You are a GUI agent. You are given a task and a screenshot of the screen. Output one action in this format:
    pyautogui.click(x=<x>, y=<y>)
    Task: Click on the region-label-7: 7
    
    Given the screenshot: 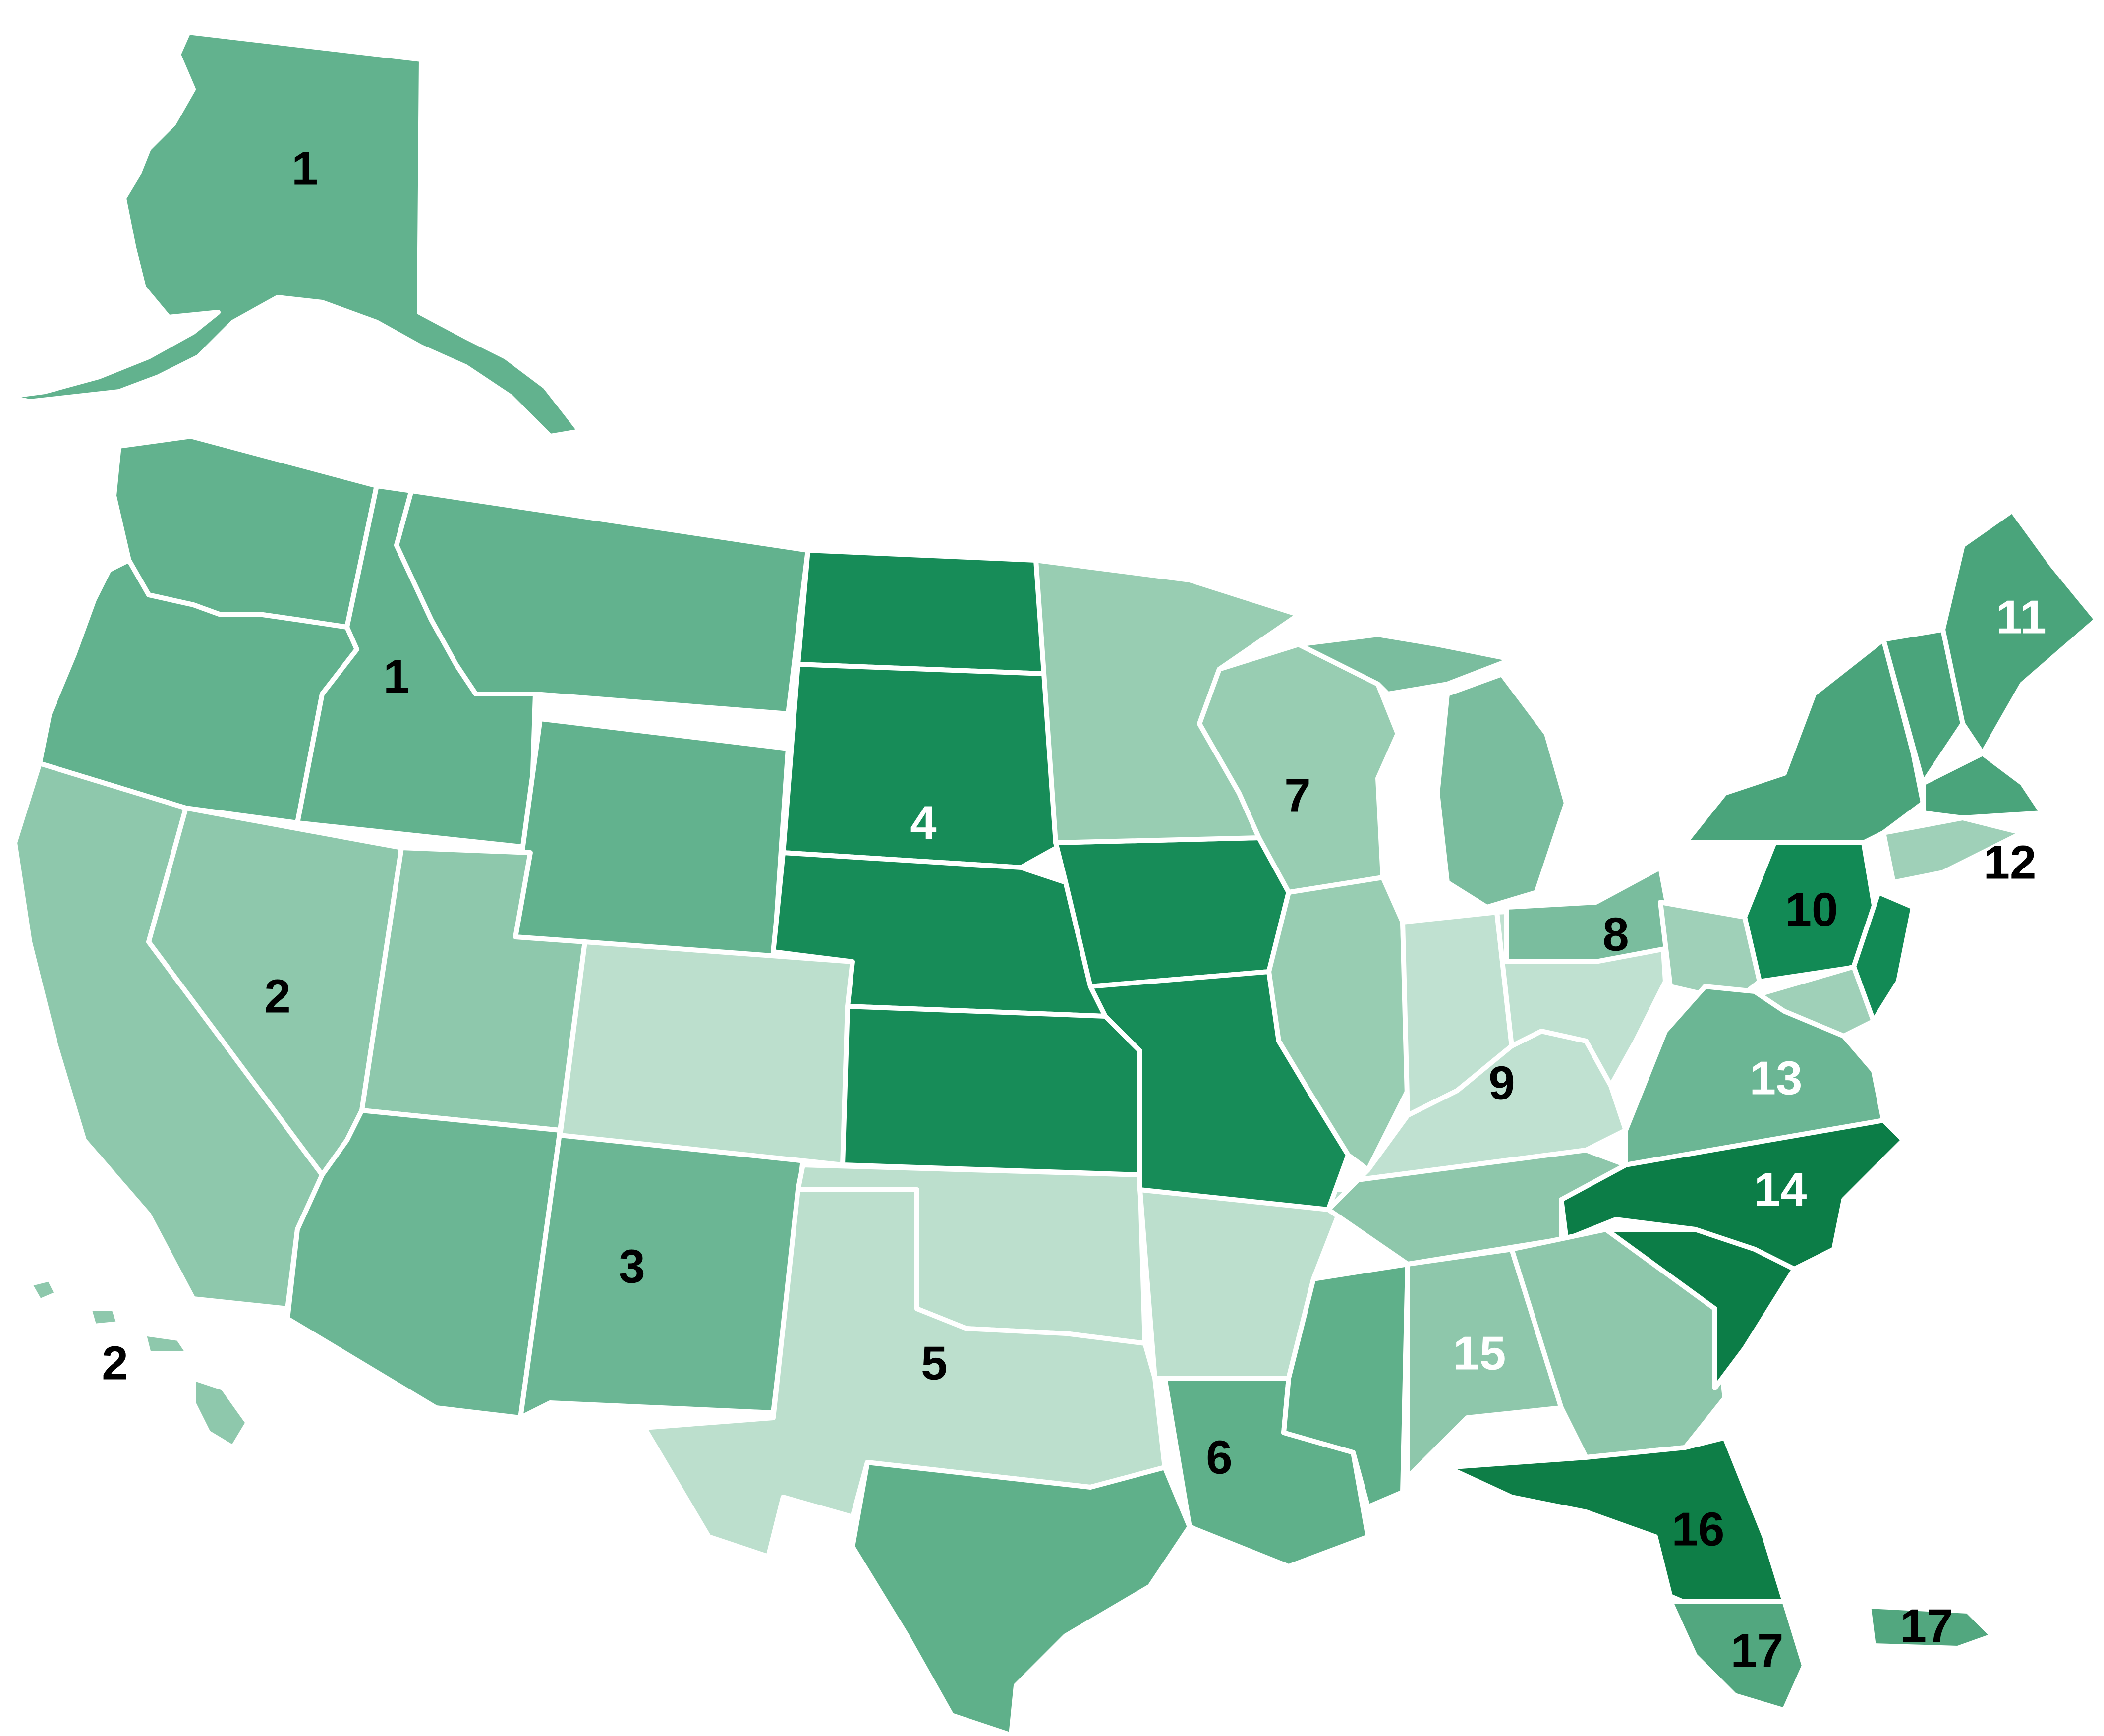 What is the action you would take?
    pyautogui.click(x=1297, y=795)
    